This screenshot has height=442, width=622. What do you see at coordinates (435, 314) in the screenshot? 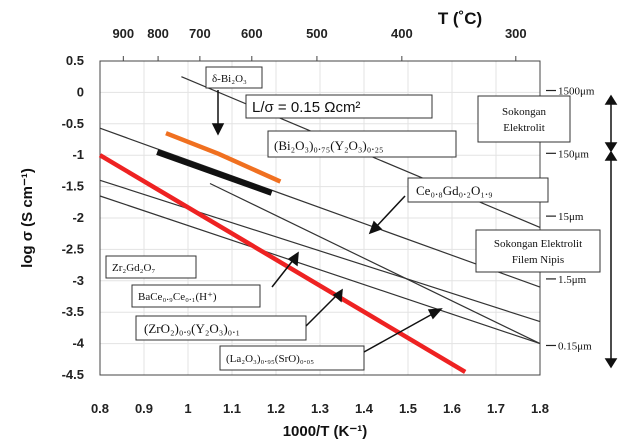
I see `arrow-la-head` at bounding box center [435, 314].